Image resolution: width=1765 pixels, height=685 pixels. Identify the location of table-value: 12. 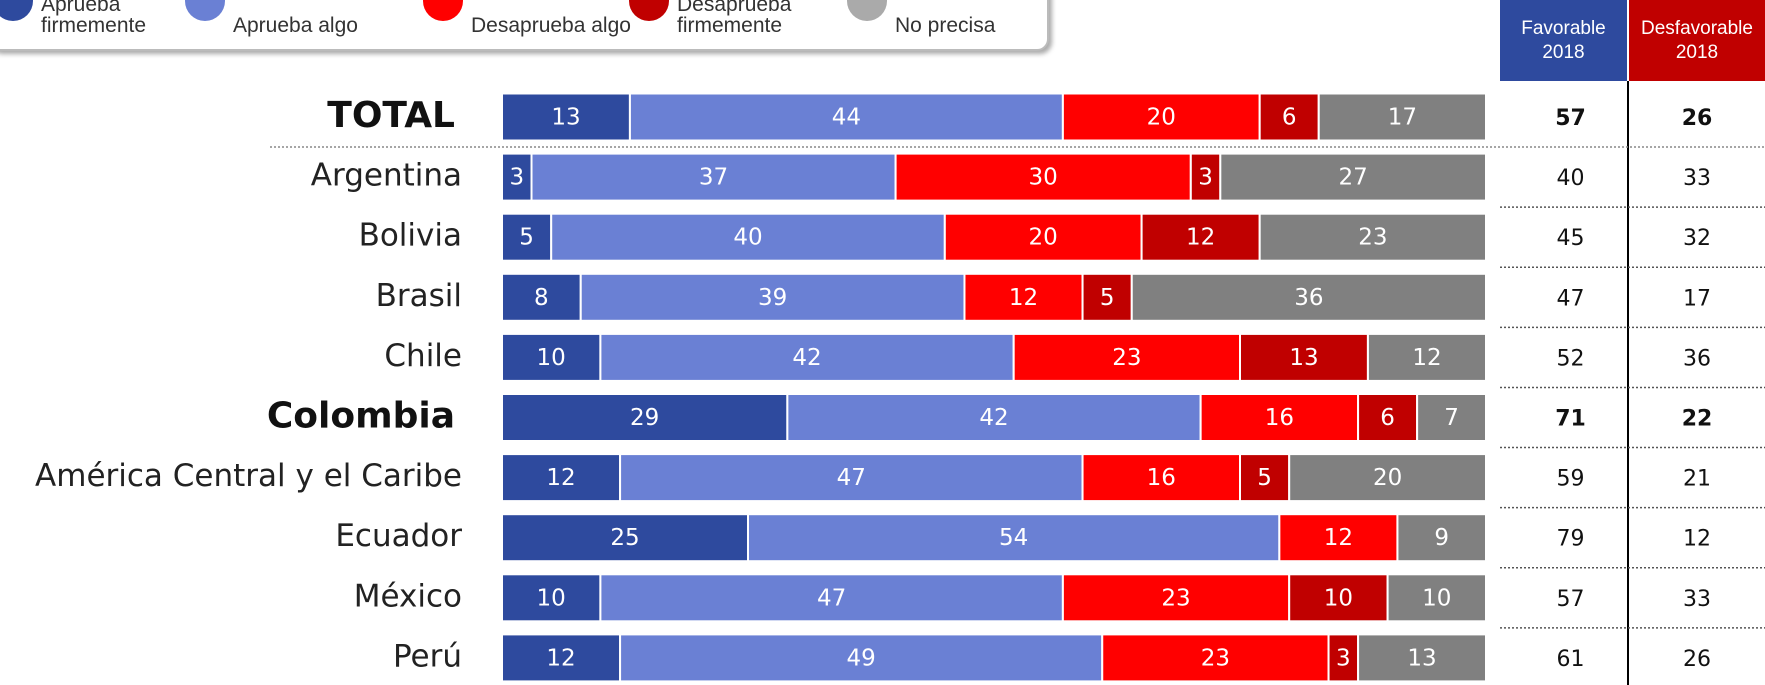
(1697, 539).